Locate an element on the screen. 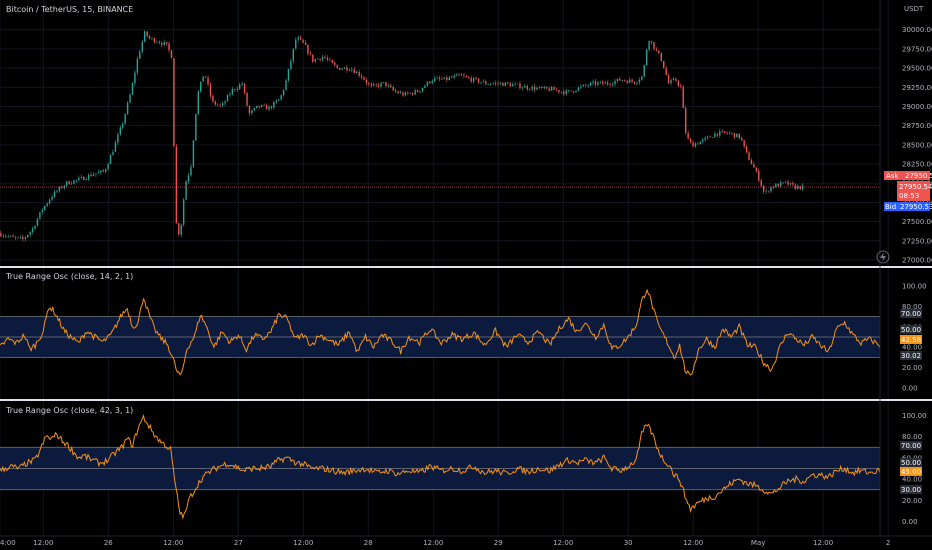  currency-label: USDT is located at coordinates (914, 9).